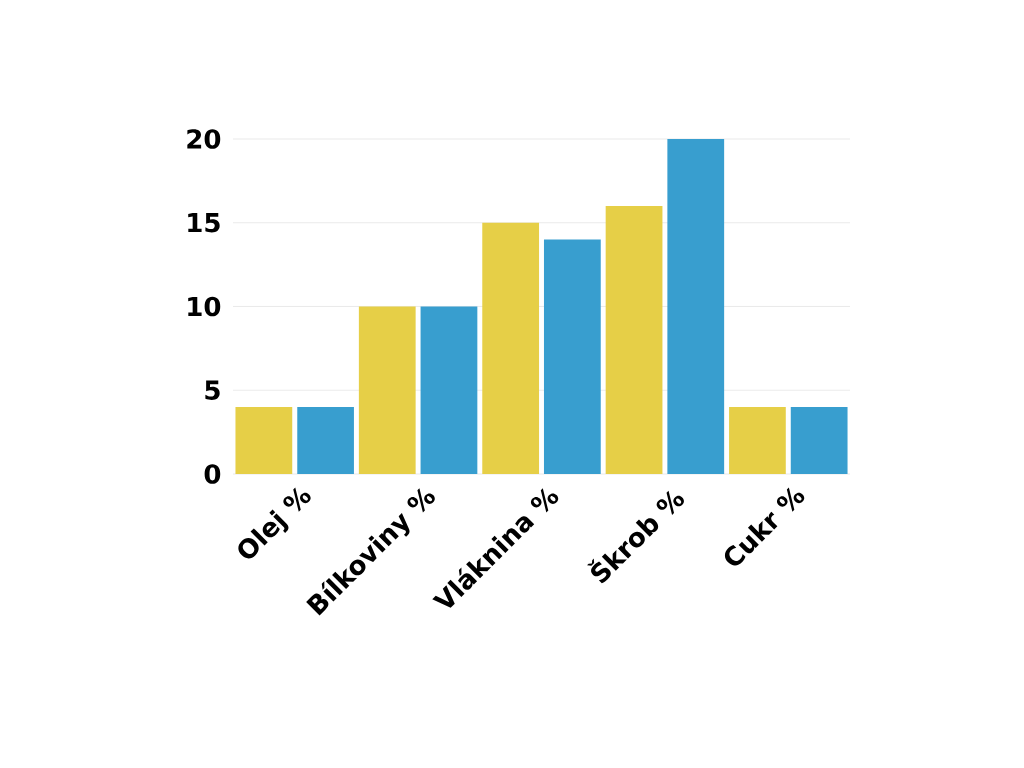 The width and height of the screenshot is (1024, 768). What do you see at coordinates (204, 223) in the screenshot?
I see `y-tick-label: 15` at bounding box center [204, 223].